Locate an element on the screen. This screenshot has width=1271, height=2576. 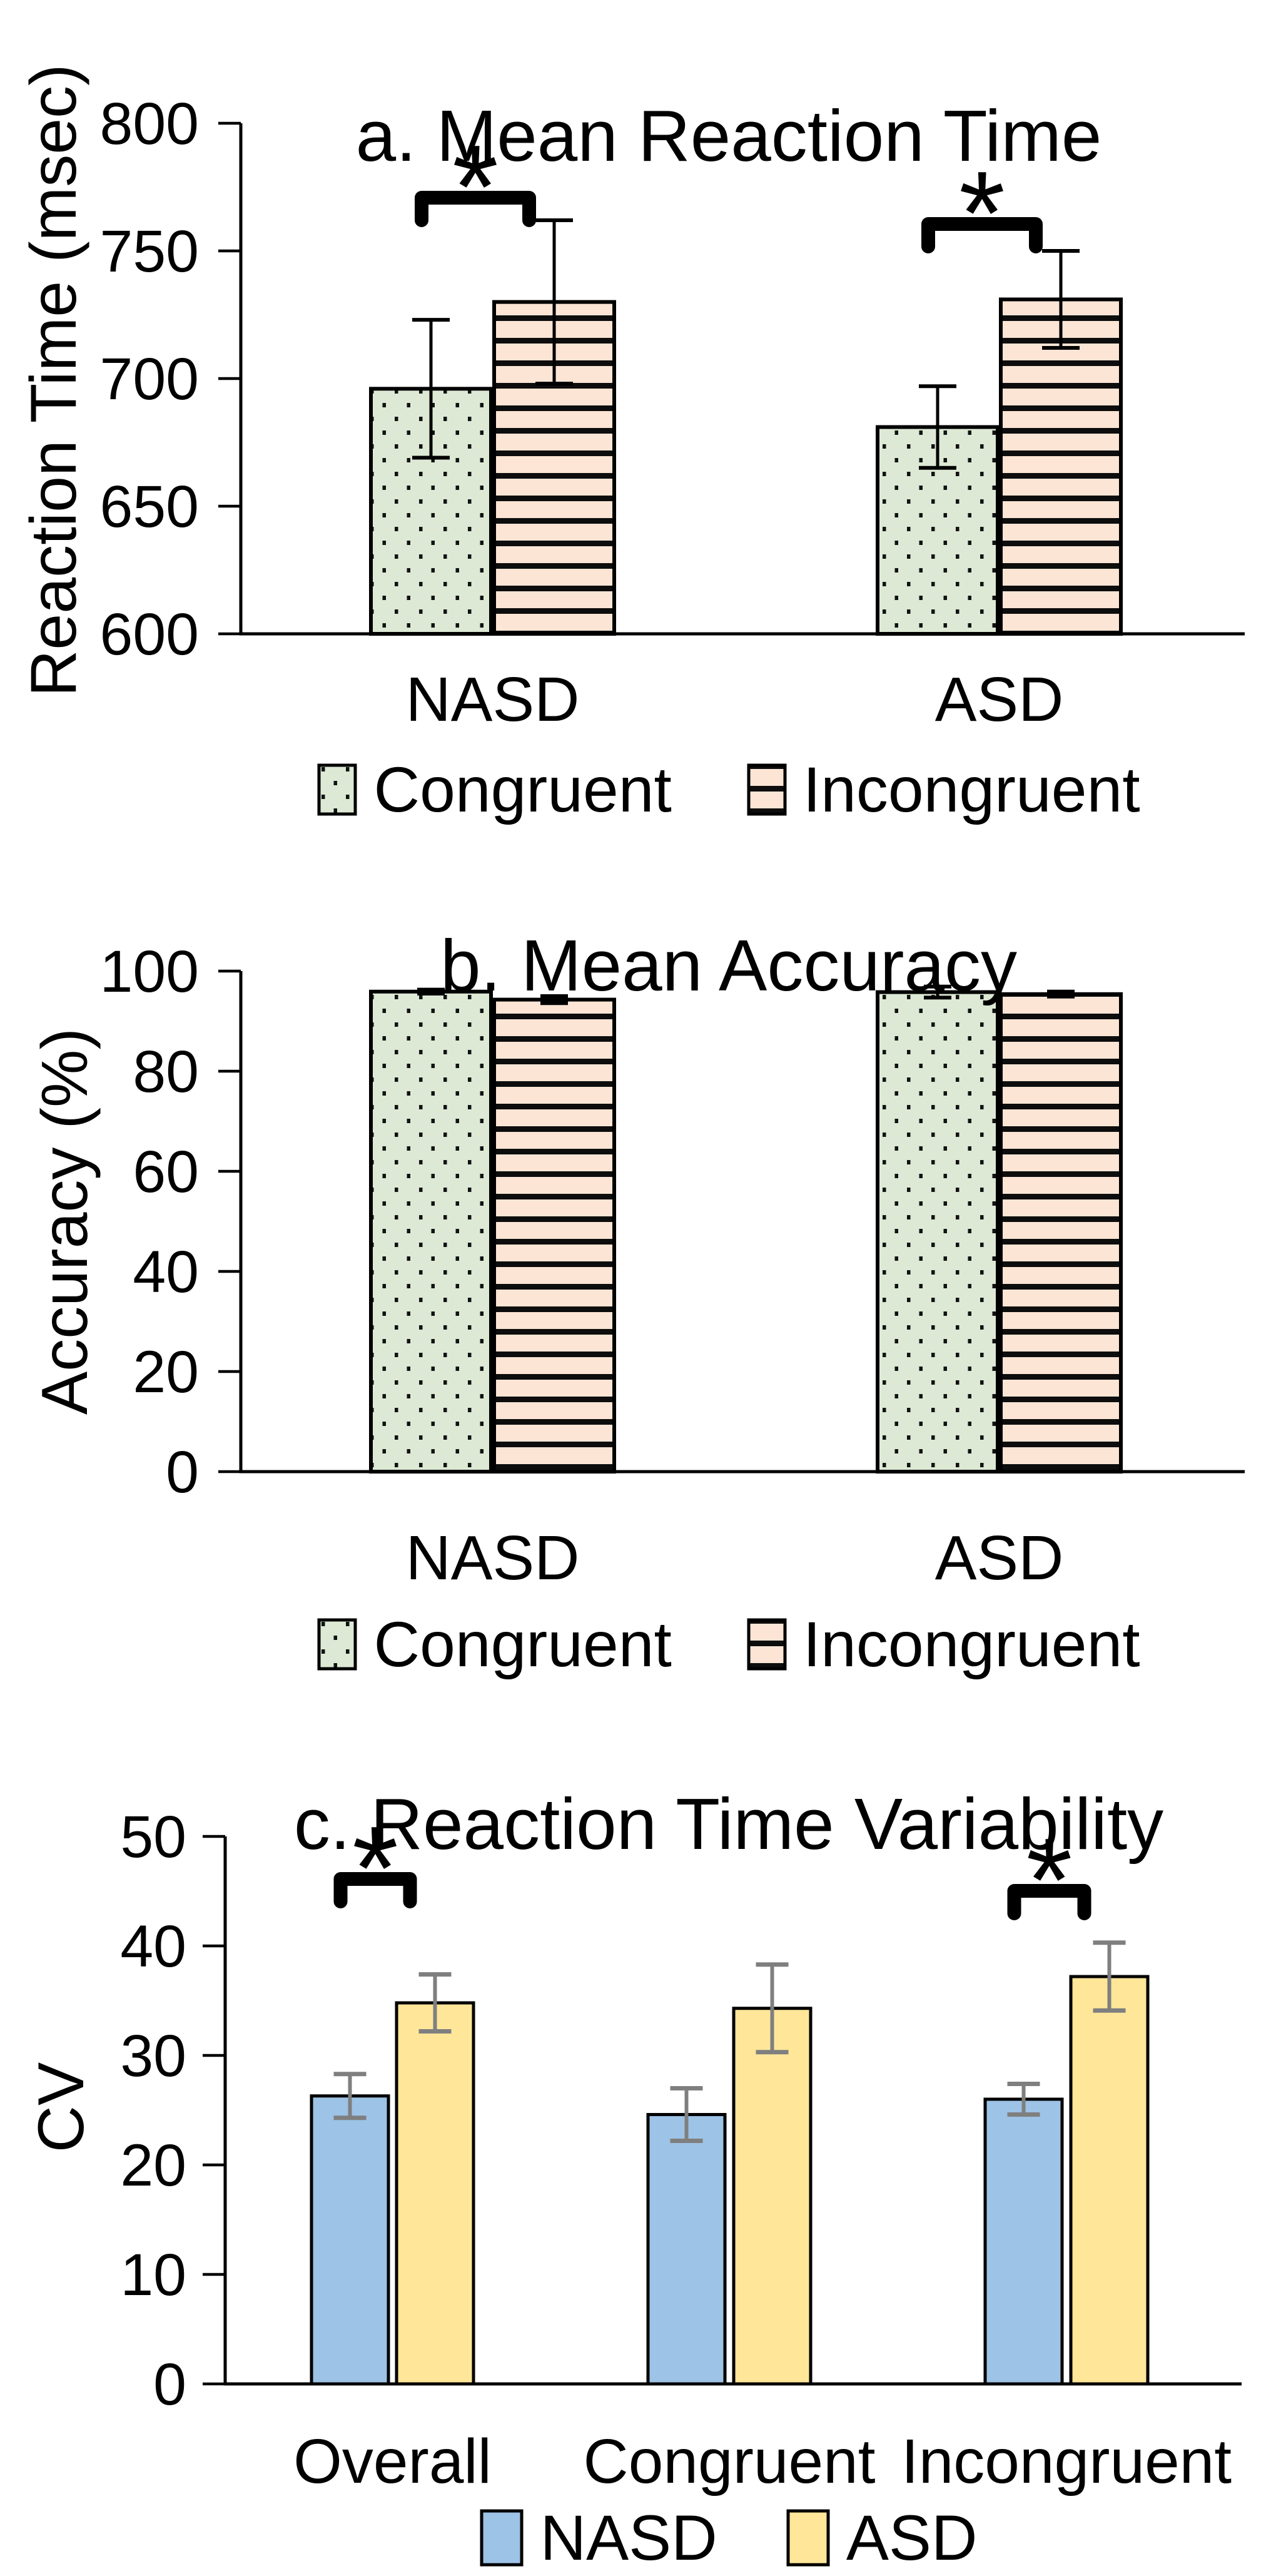
y-tick-label-a: 750 is located at coordinates (149, 252).